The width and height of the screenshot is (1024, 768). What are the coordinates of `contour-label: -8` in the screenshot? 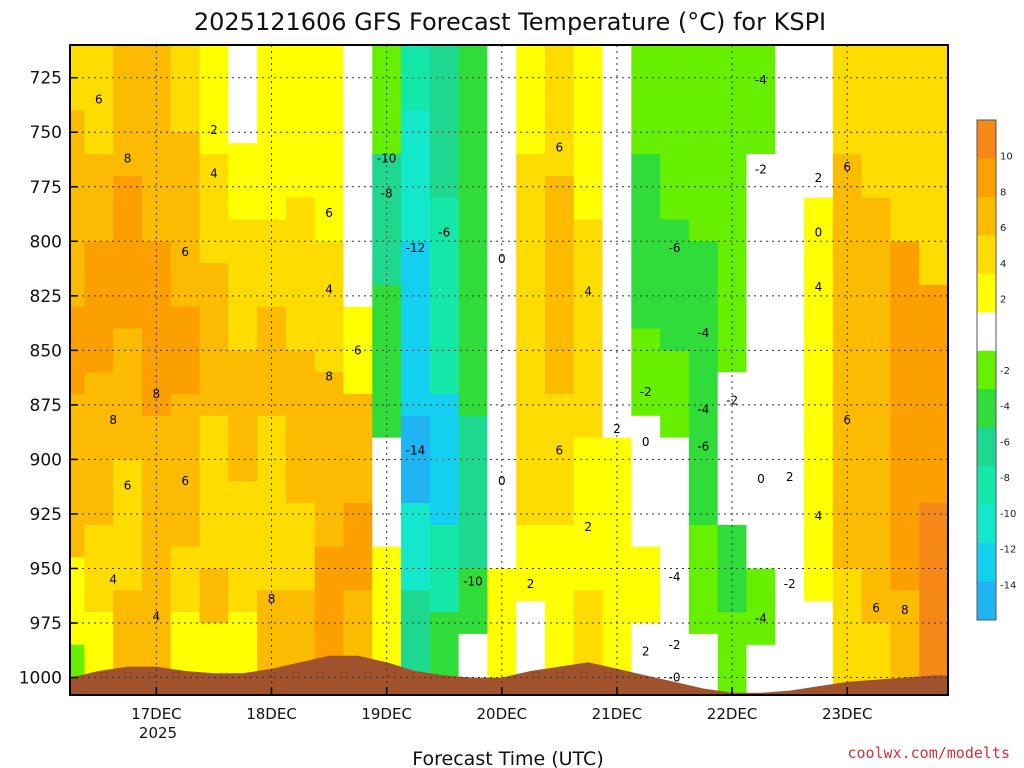 It's located at (387, 193).